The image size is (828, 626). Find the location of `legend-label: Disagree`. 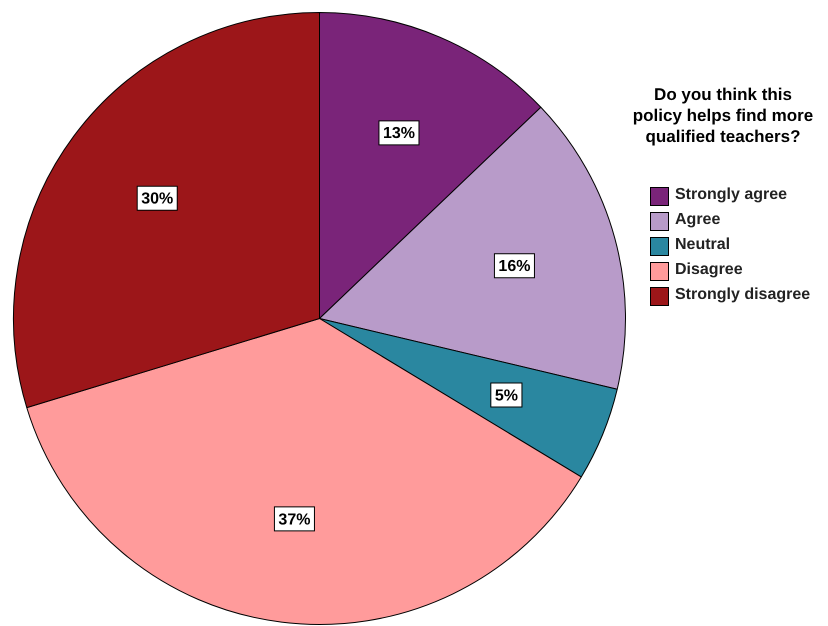

legend-label: Disagree is located at coordinates (709, 270).